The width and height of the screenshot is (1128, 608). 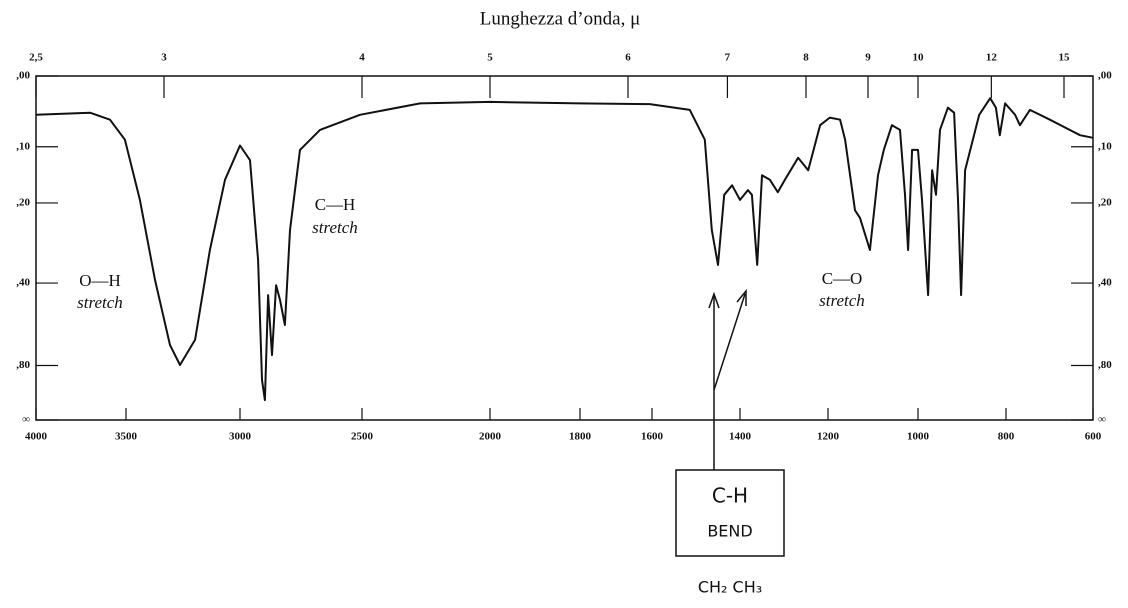 What do you see at coordinates (868, 58) in the screenshot?
I see `x2-tick-label: 9` at bounding box center [868, 58].